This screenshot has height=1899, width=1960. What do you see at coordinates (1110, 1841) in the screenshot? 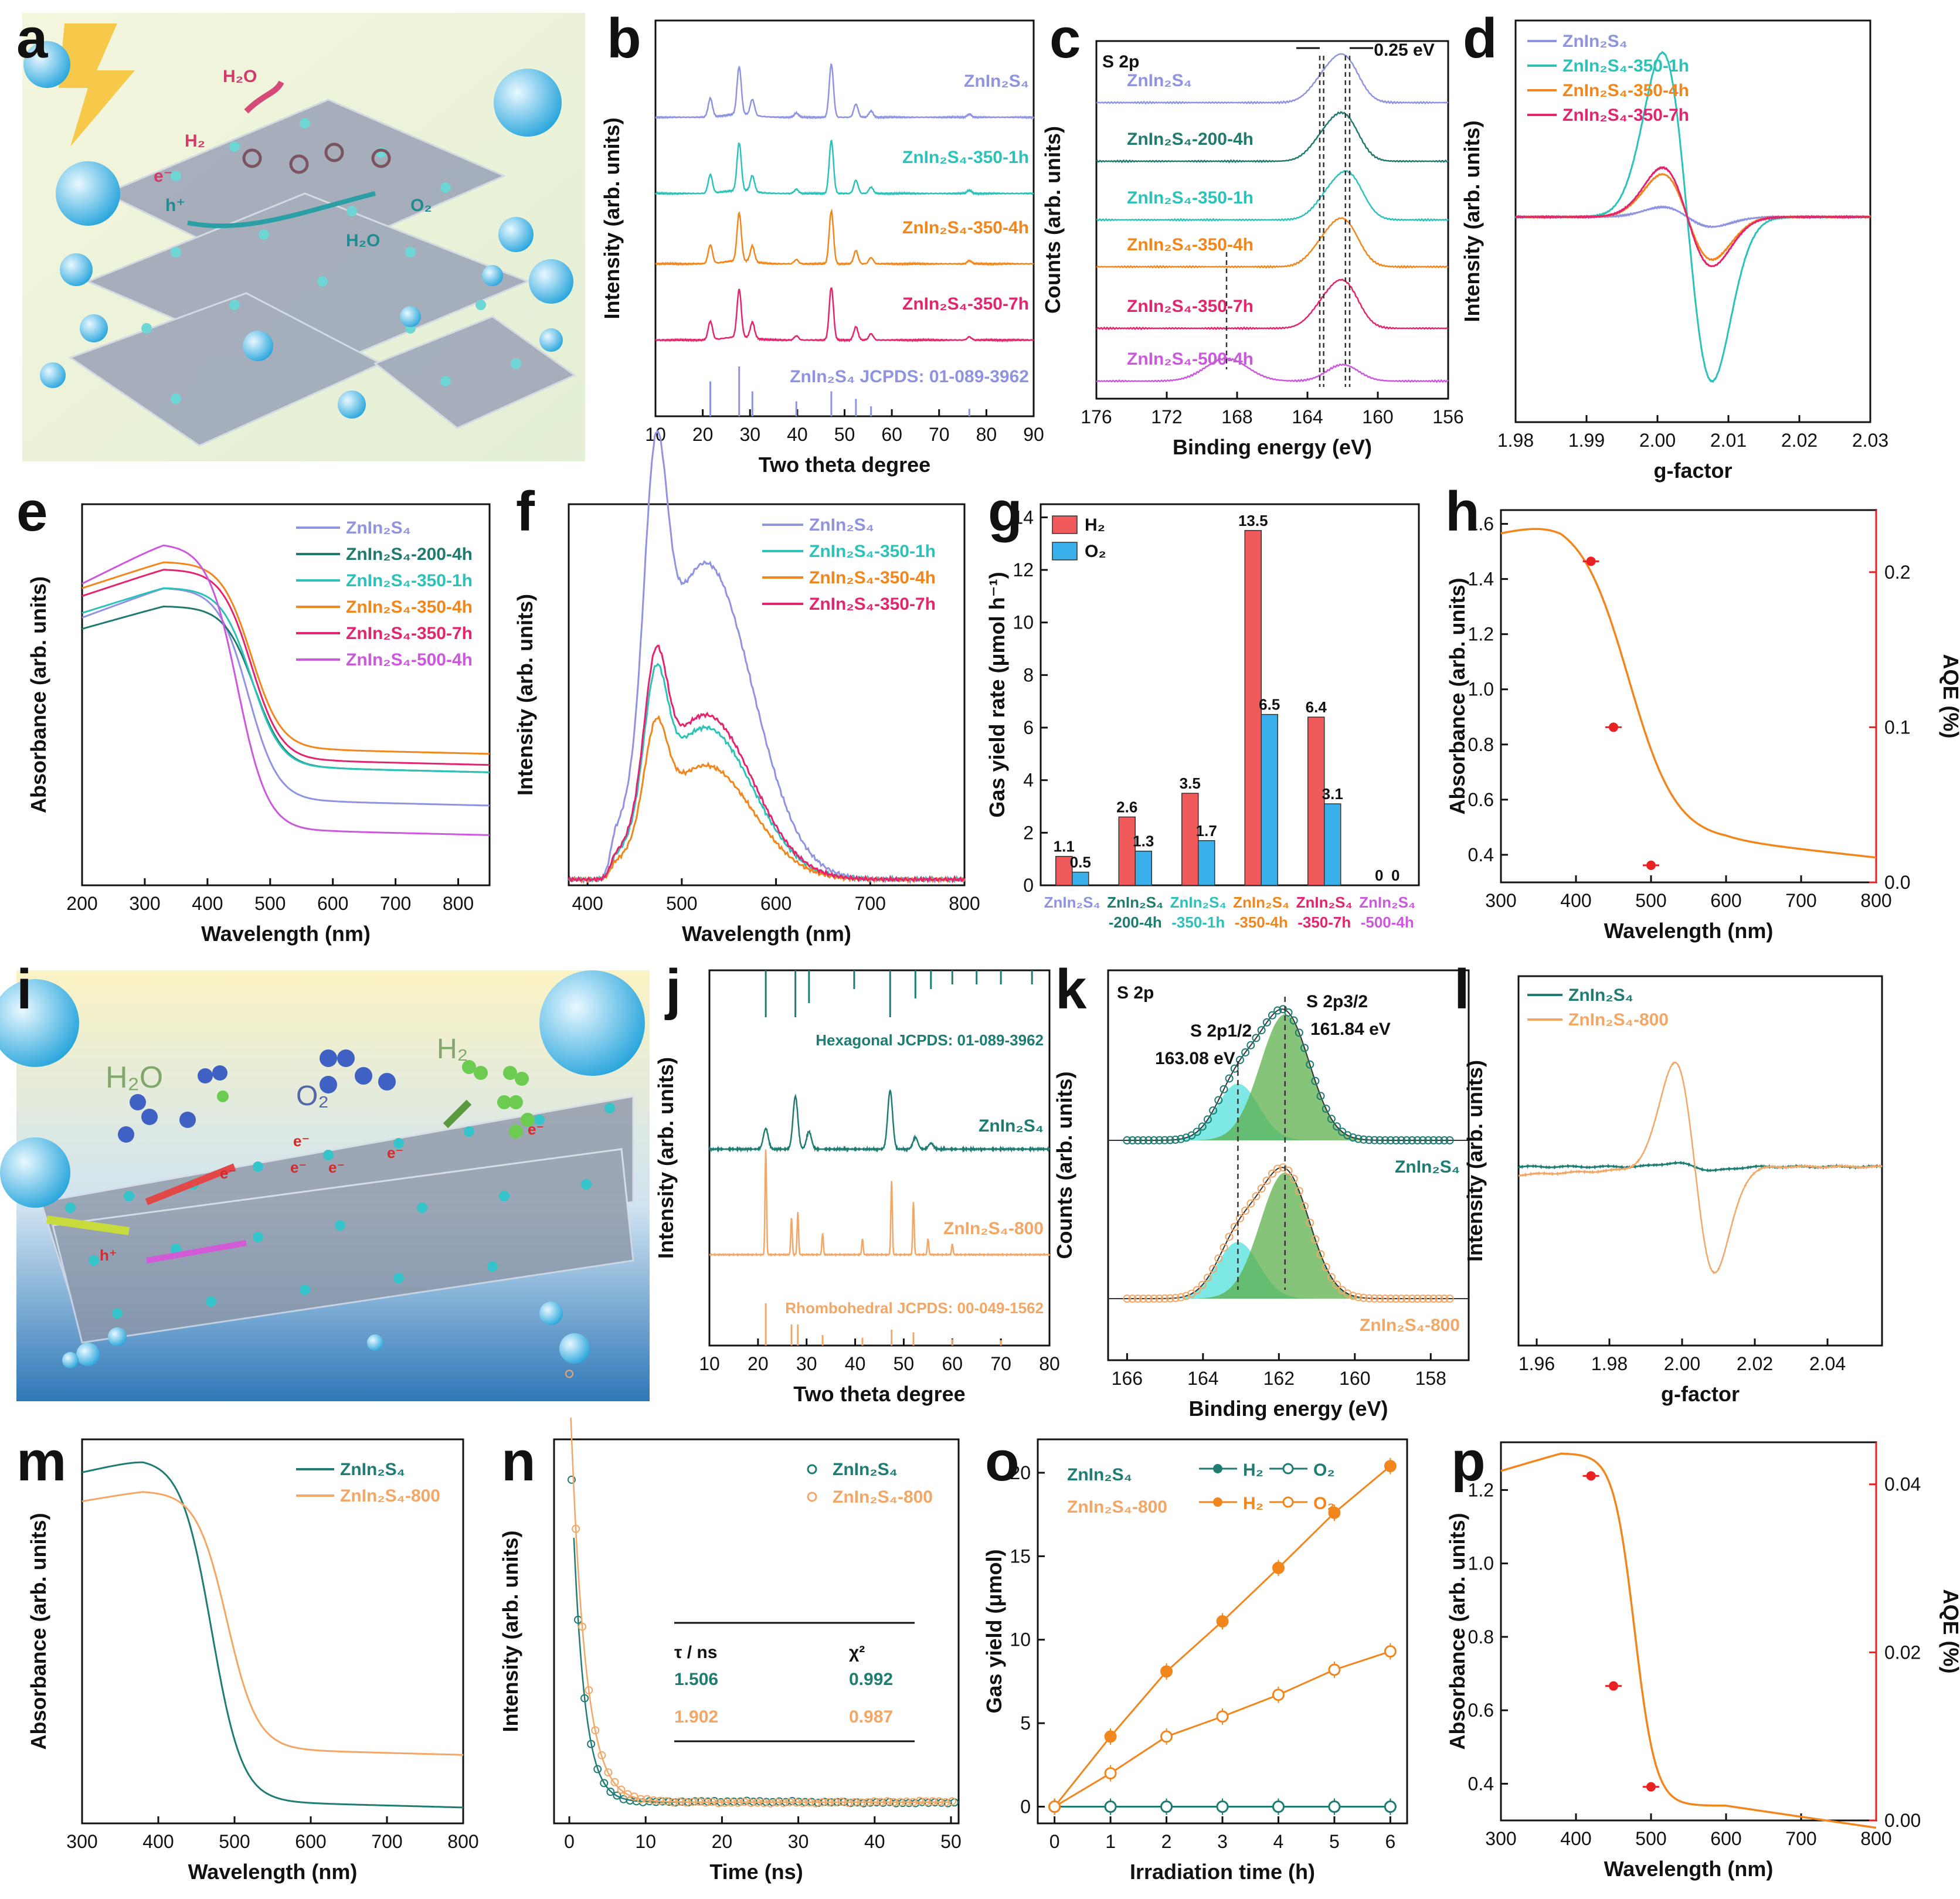
I see `x-tick-label: 1` at bounding box center [1110, 1841].